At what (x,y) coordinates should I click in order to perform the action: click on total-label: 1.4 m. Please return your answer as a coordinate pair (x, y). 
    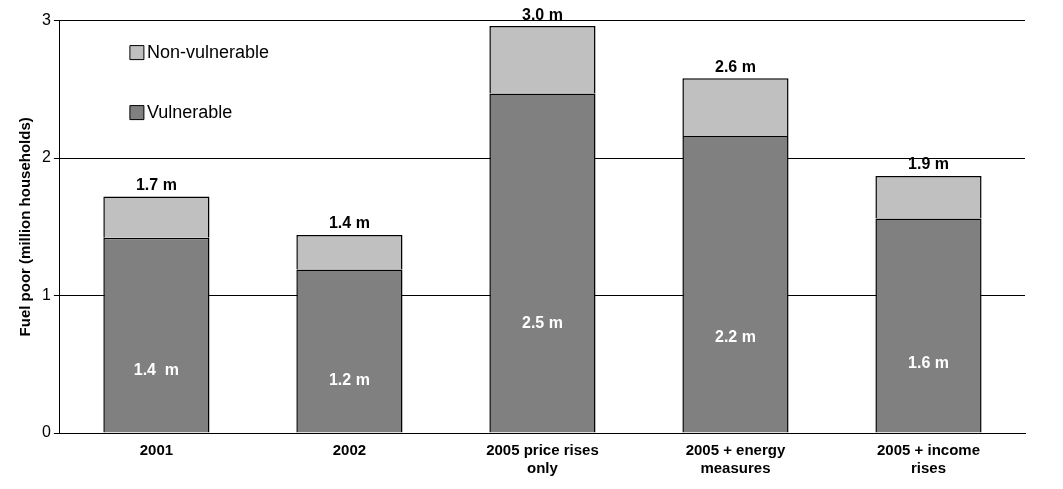
    Looking at the image, I should click on (349, 223).